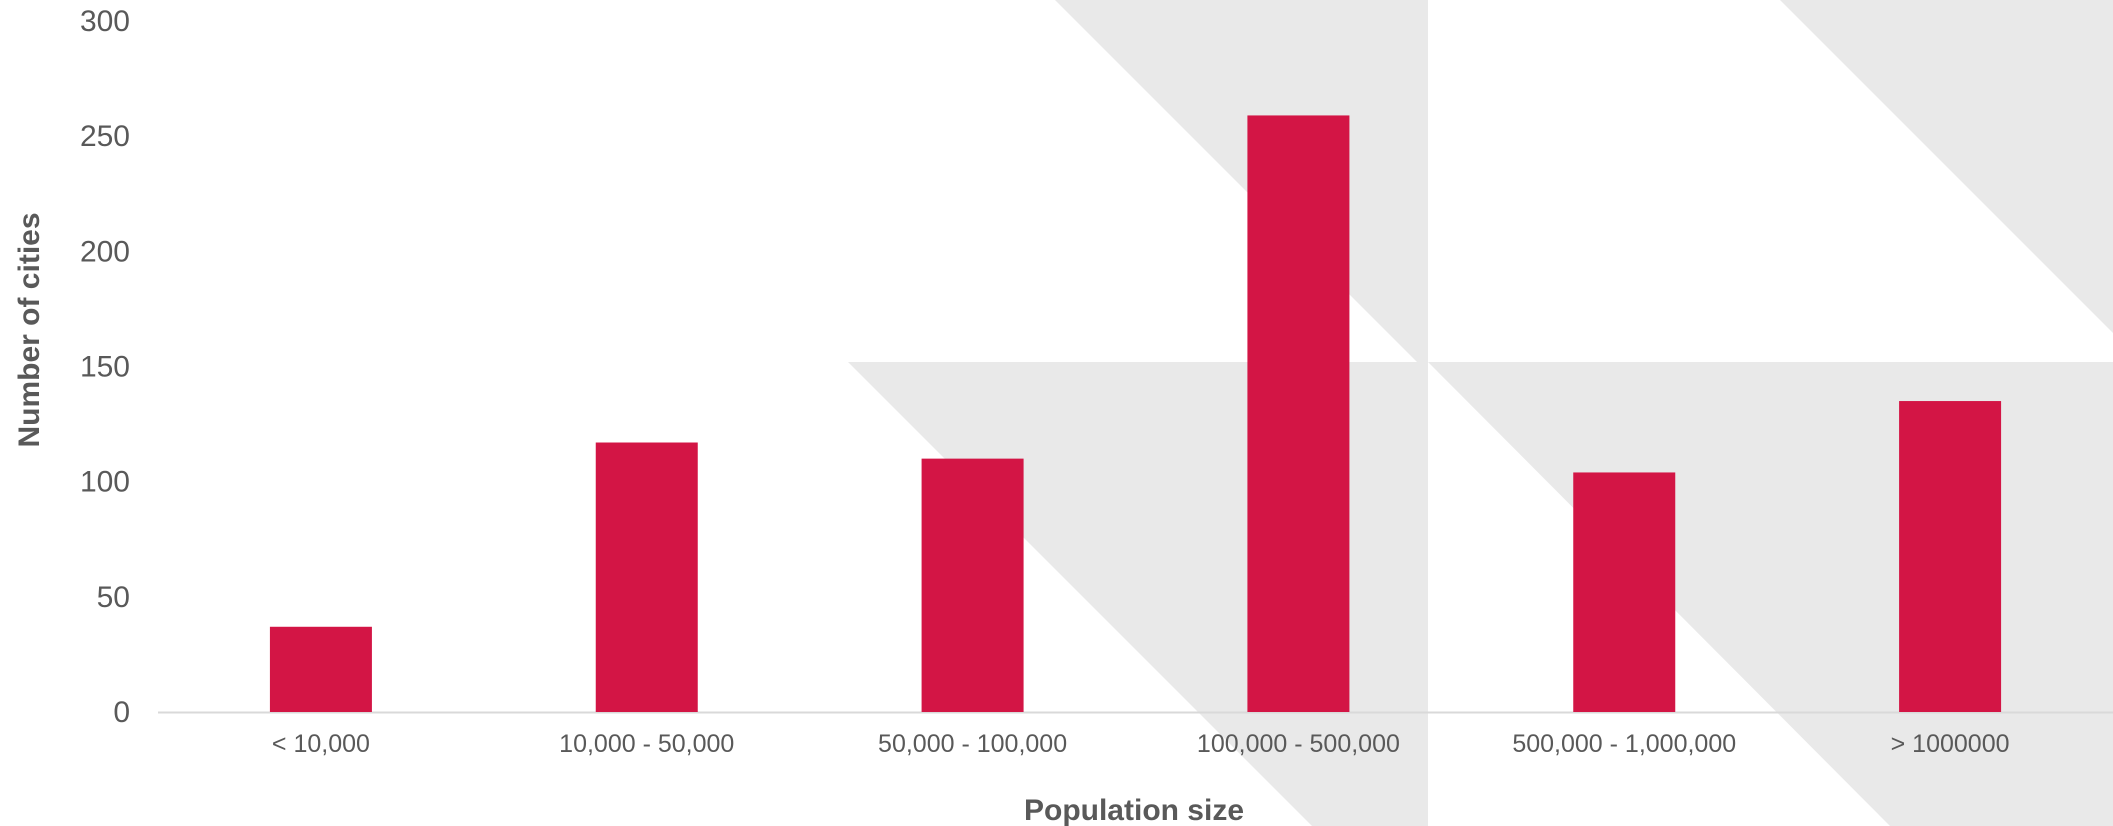  Describe the element at coordinates (105, 251) in the screenshot. I see `y-tick-label: 200` at that location.